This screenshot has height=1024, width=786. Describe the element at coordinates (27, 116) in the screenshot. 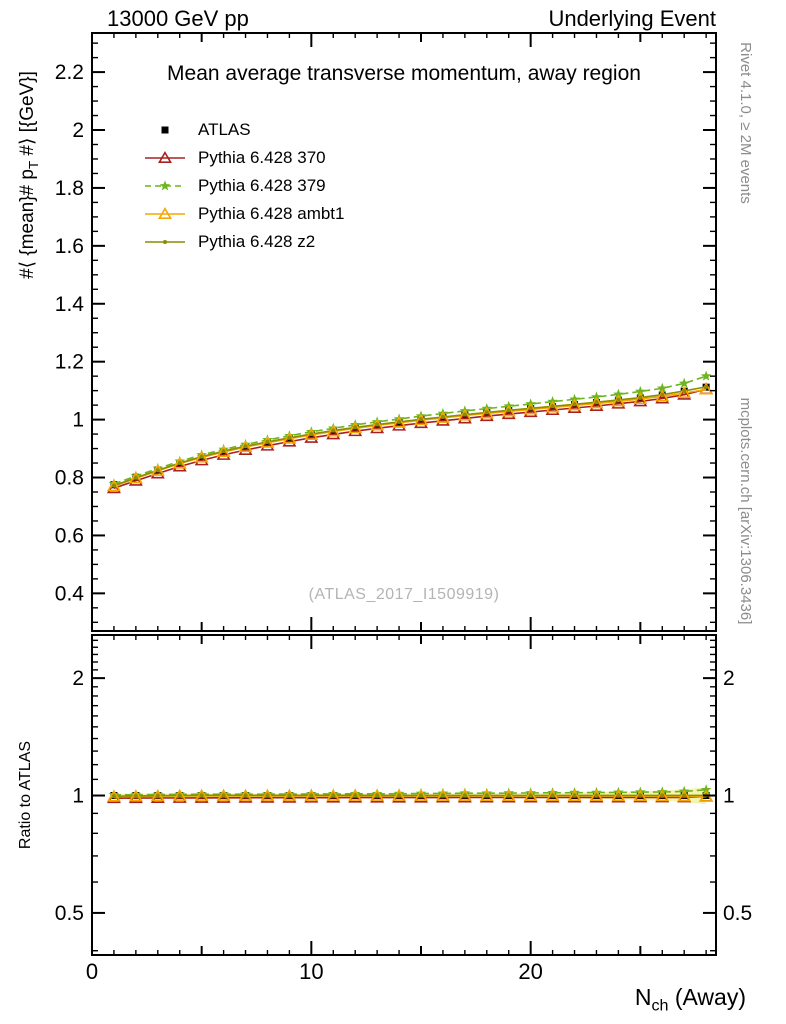

I see `y-axis-label-suffix: #⟩ [{GeV}]` at that location.